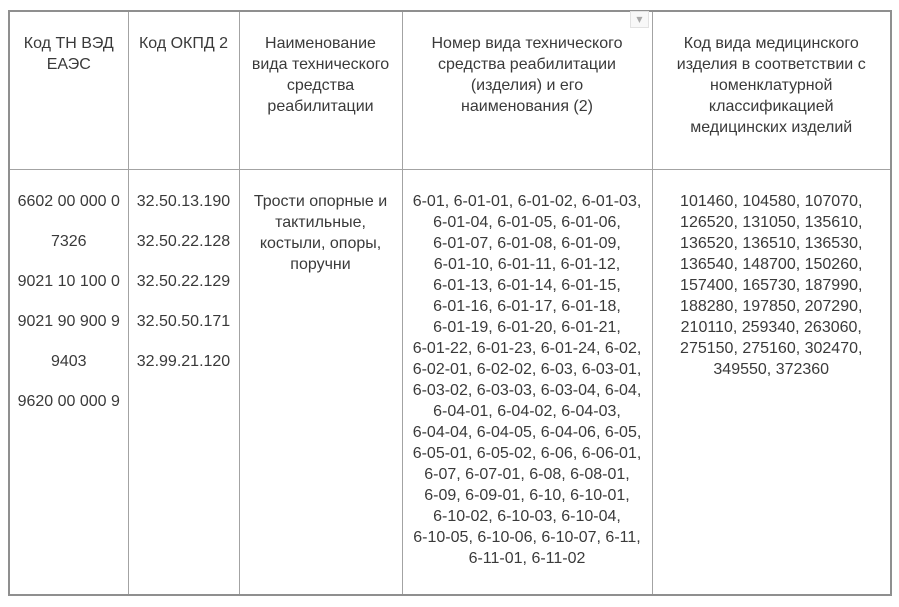 The image size is (899, 607). What do you see at coordinates (545, 474) in the screenshot?
I see `rehab-number-code: 6-08` at bounding box center [545, 474].